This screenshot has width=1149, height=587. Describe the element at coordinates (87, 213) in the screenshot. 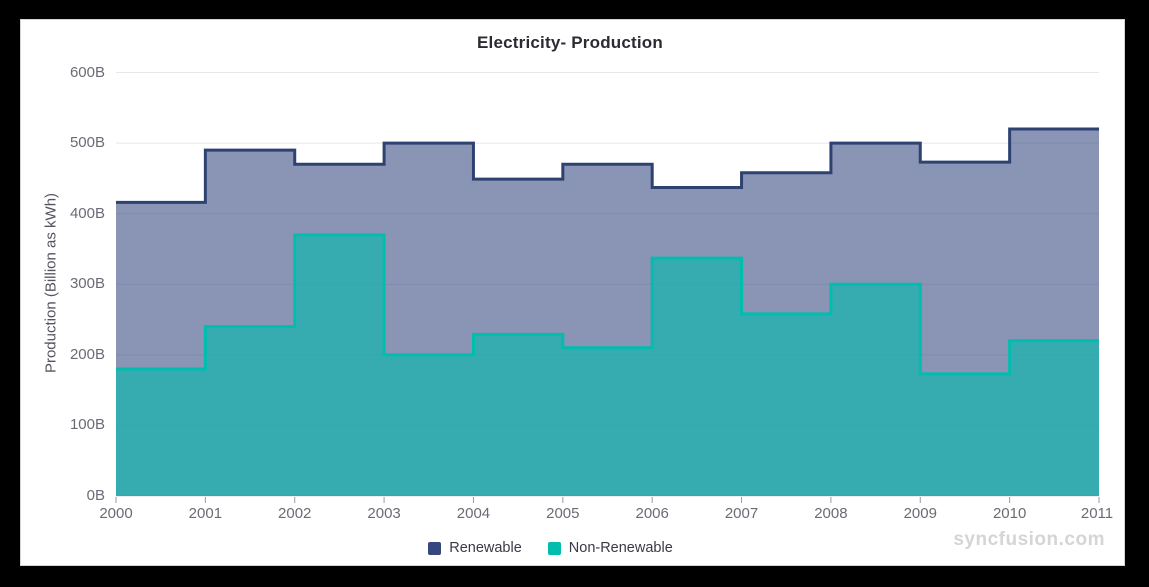

I see `y-axis-label-400B: 400B` at that location.